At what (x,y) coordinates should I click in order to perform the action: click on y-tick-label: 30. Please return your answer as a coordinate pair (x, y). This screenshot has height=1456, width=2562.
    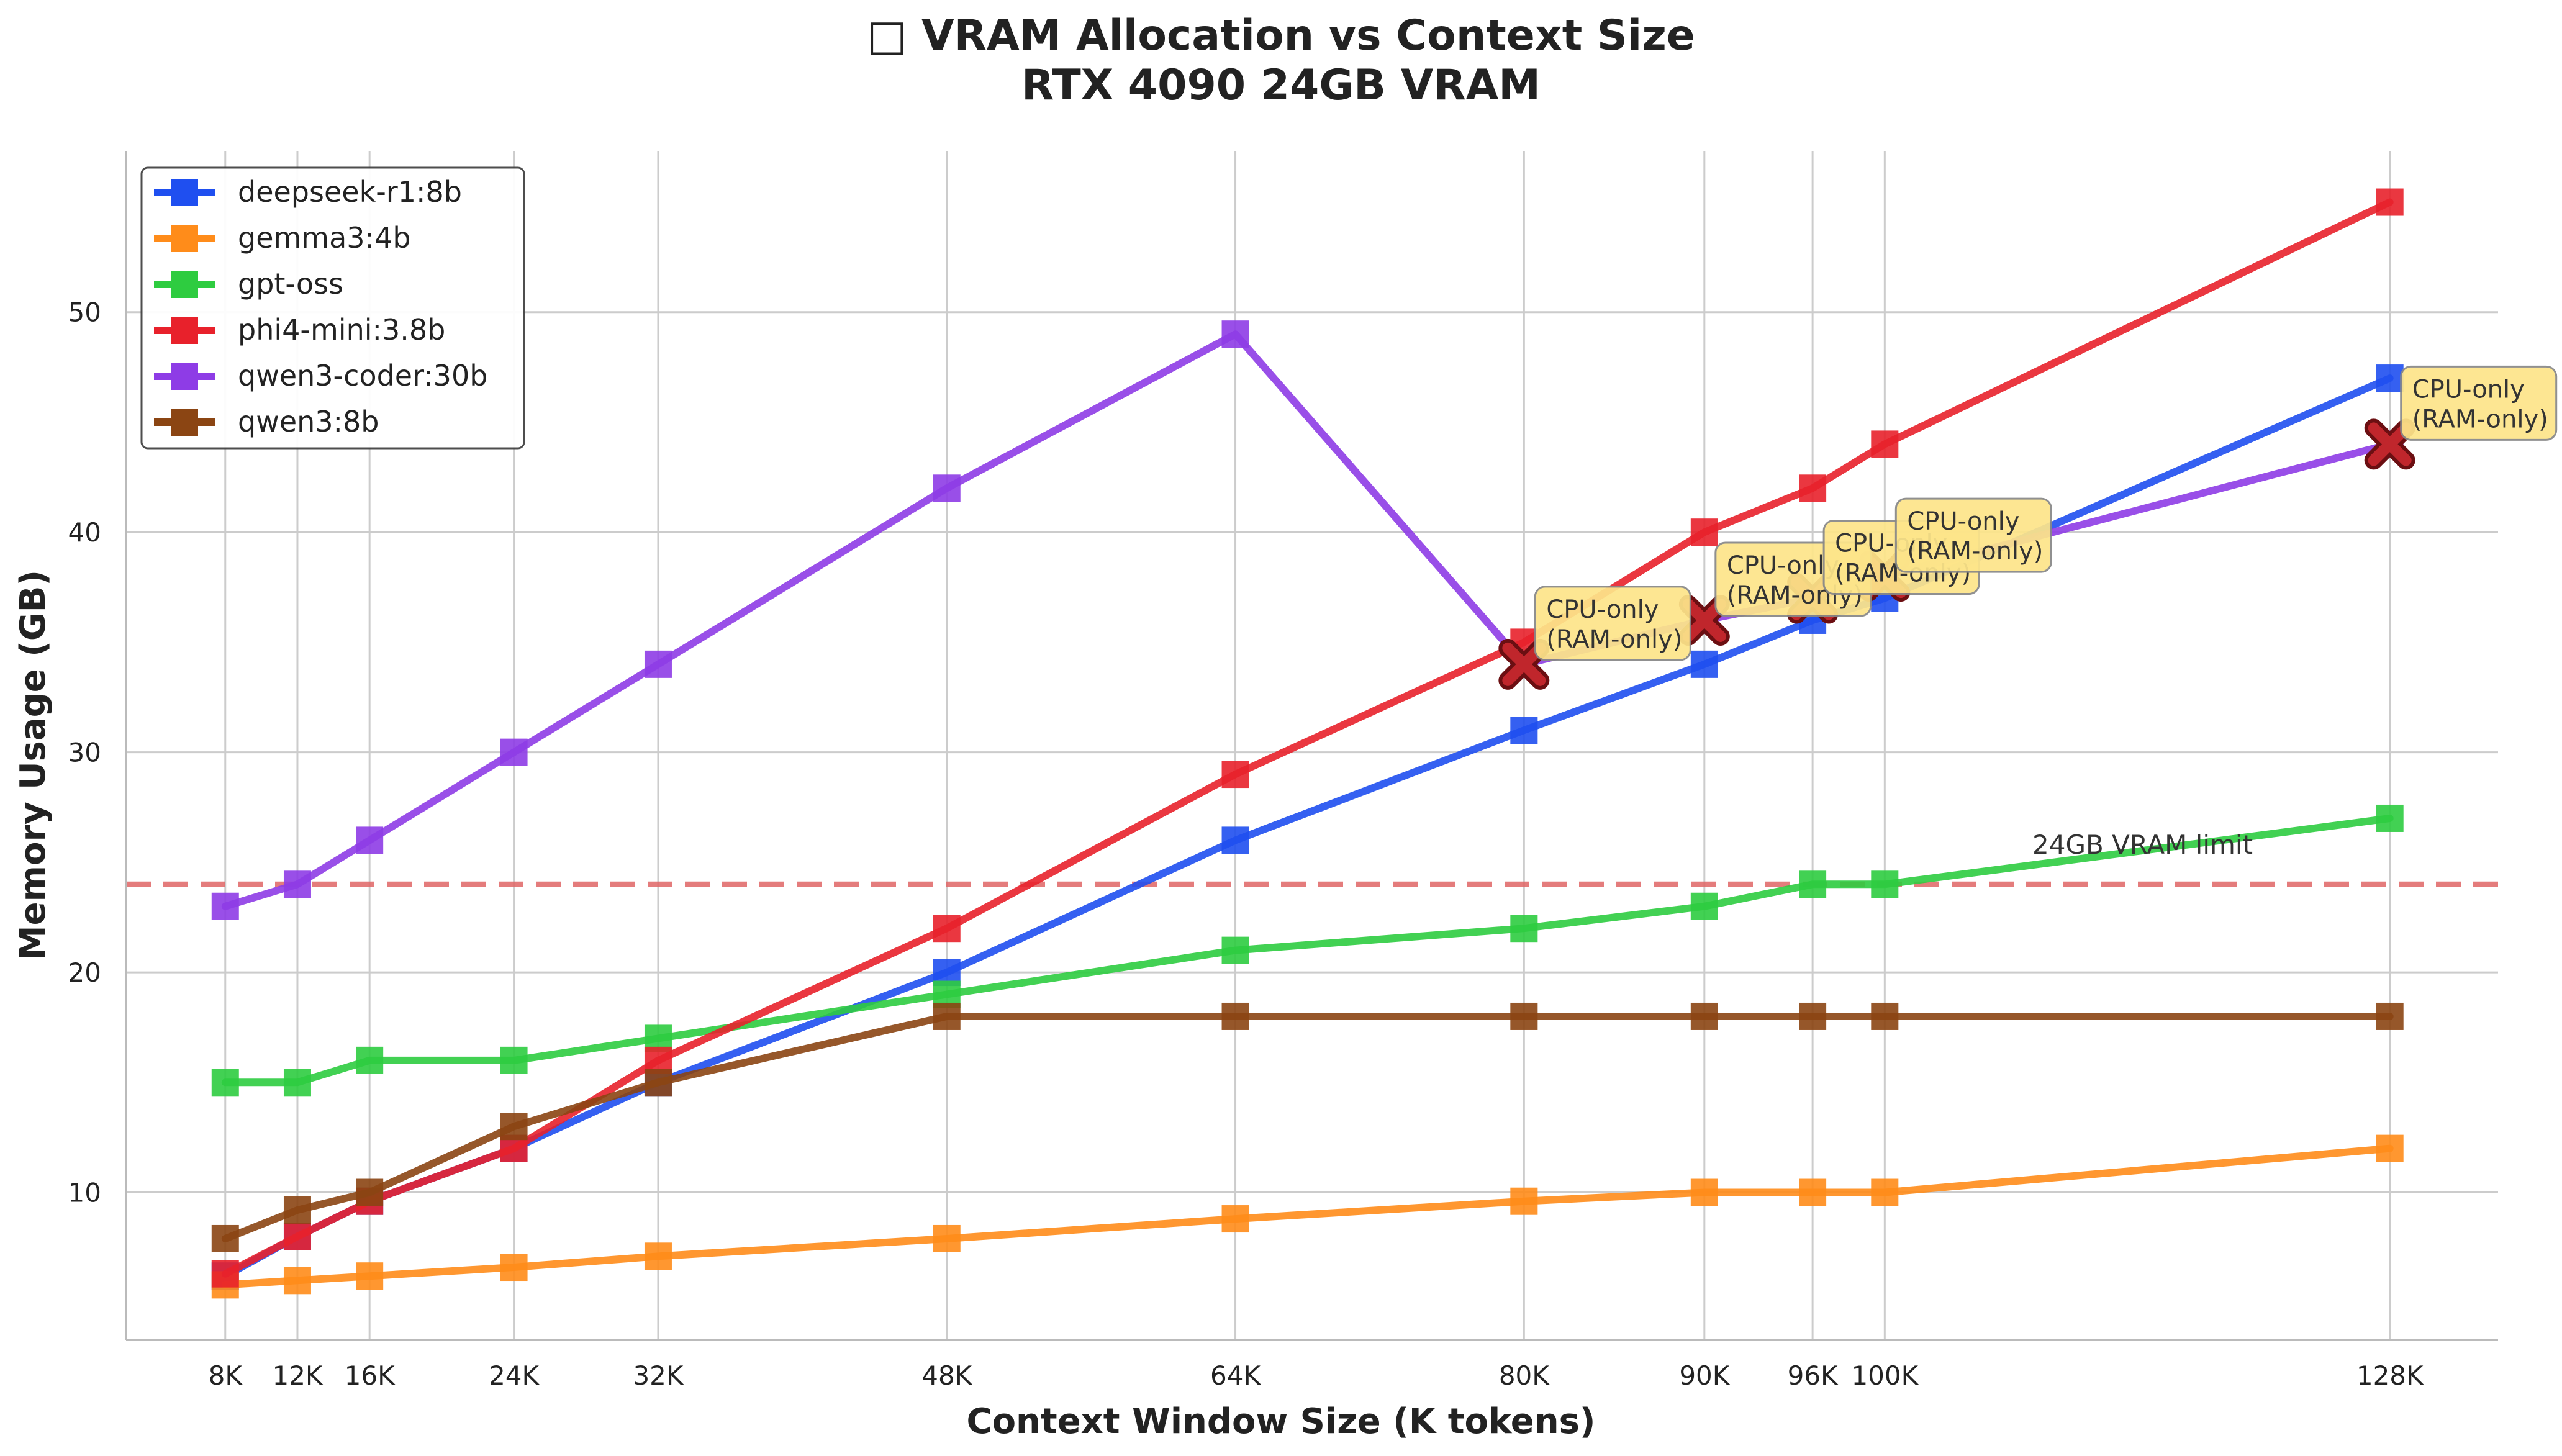
    Looking at the image, I should click on (84, 753).